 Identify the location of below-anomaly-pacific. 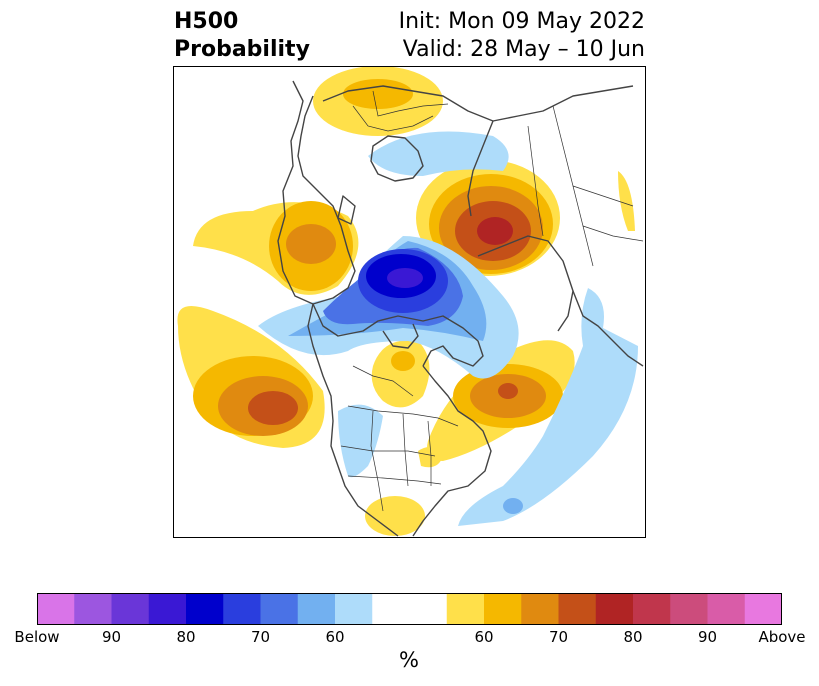
(548, 407).